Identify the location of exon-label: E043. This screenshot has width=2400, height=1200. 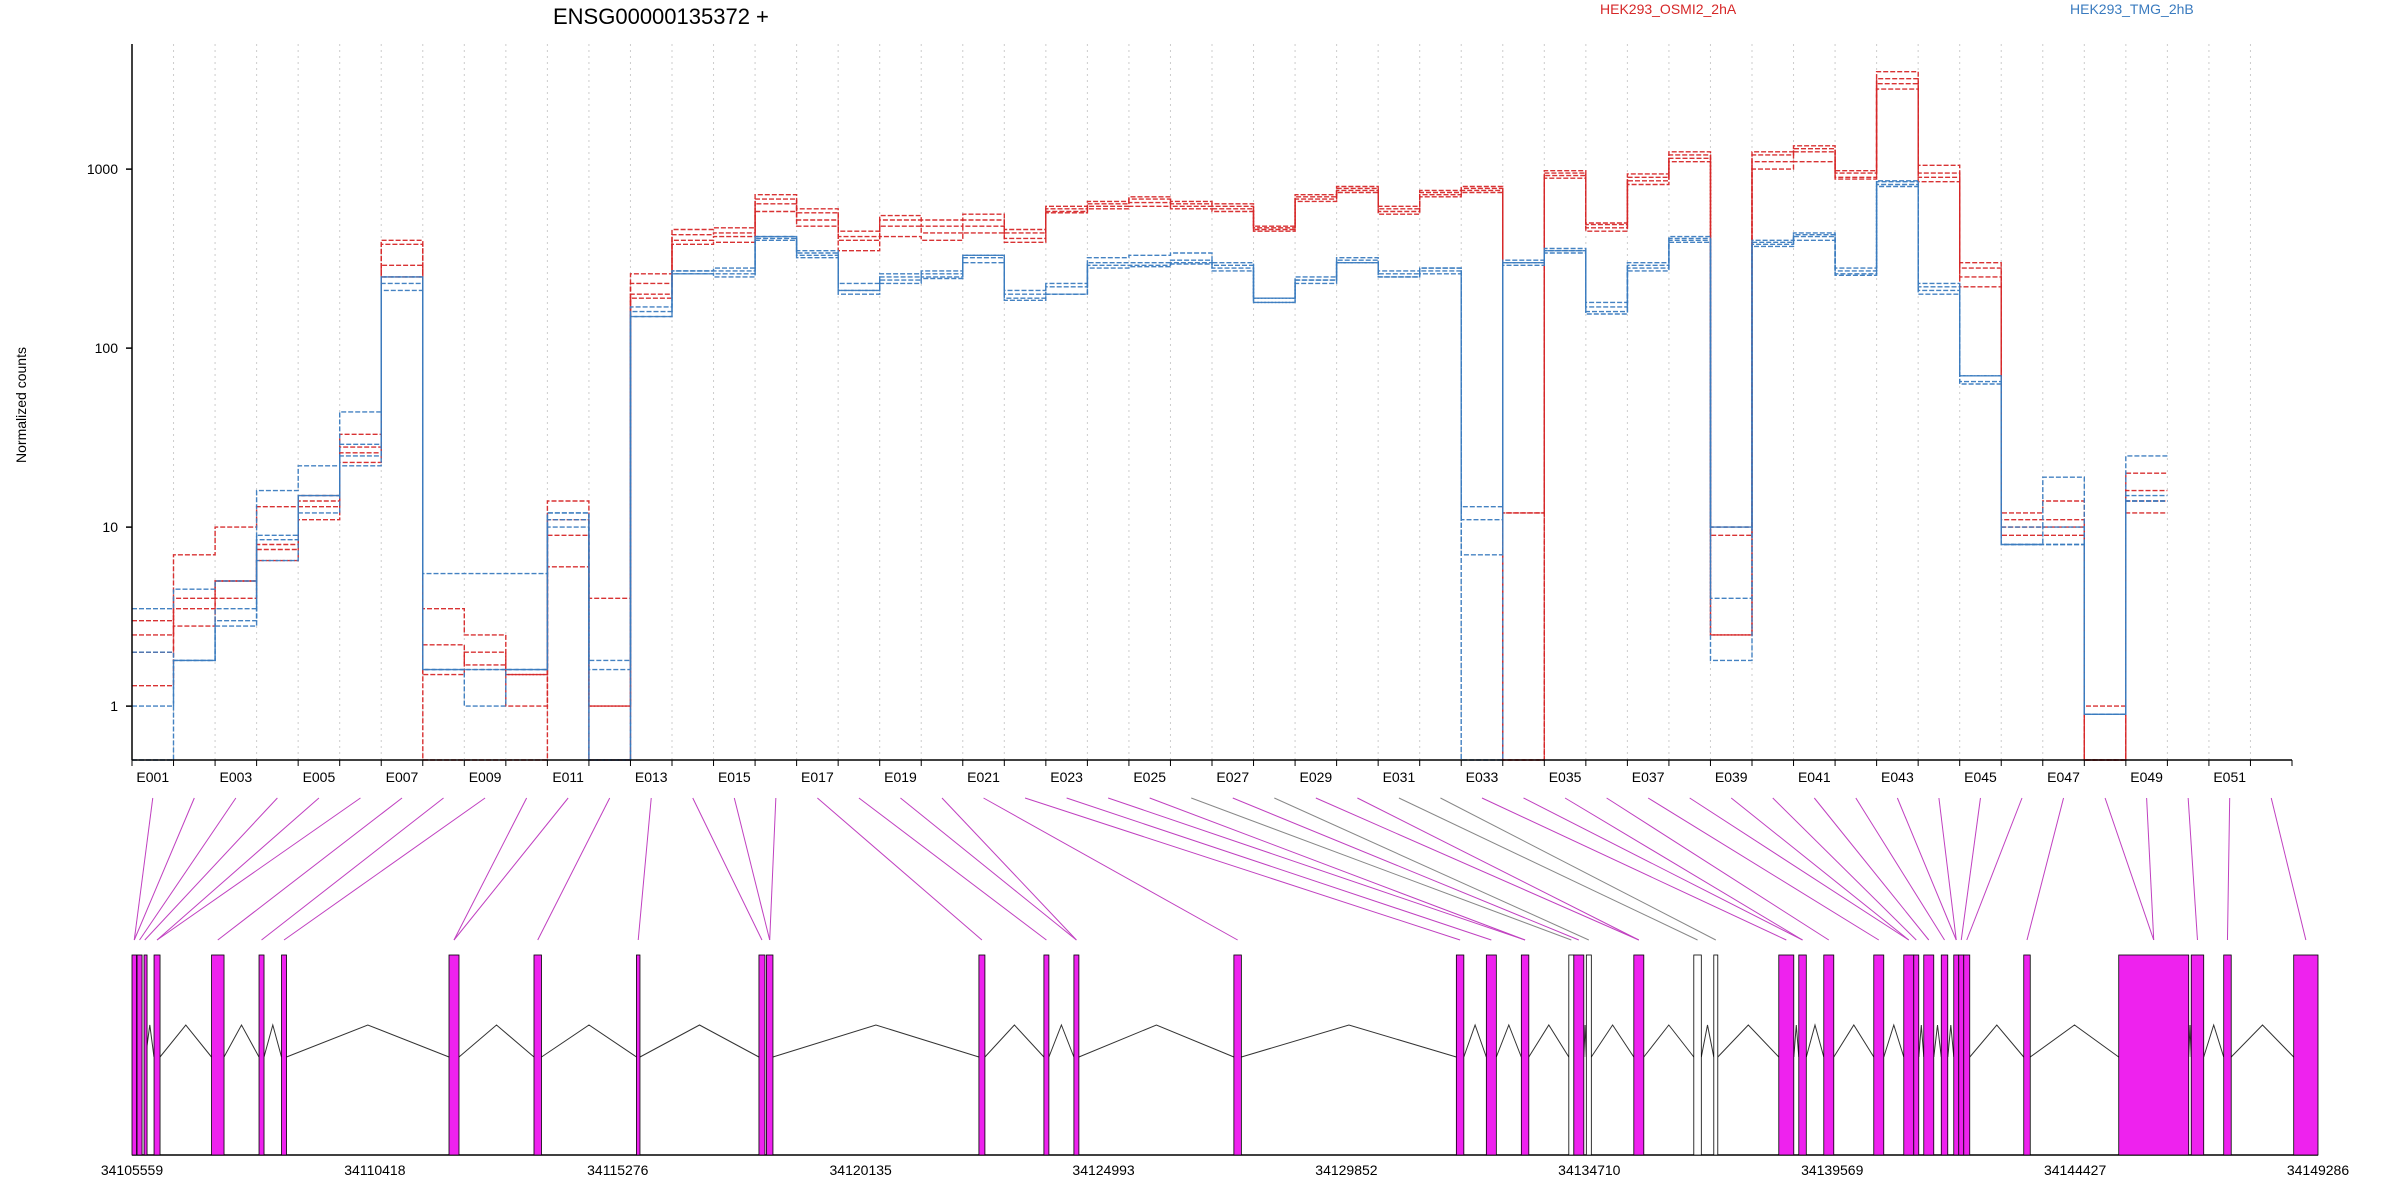
(1897, 777).